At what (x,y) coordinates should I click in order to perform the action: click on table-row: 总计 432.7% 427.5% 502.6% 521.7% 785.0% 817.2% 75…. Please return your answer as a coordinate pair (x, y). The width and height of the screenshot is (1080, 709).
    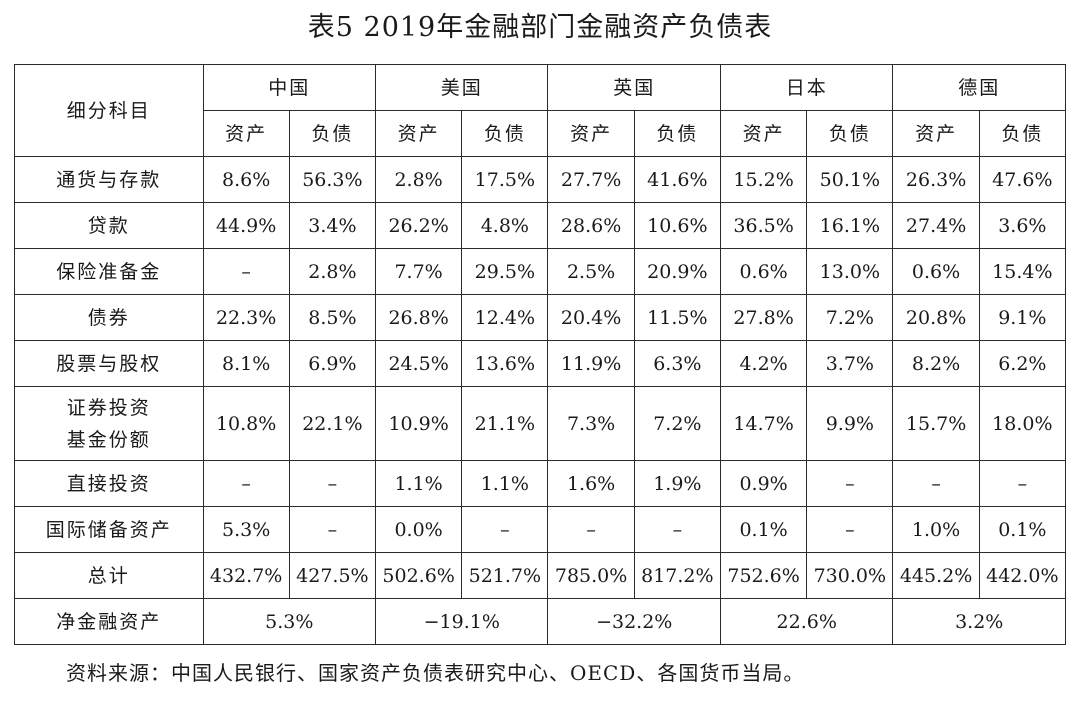
    Looking at the image, I should click on (540, 575).